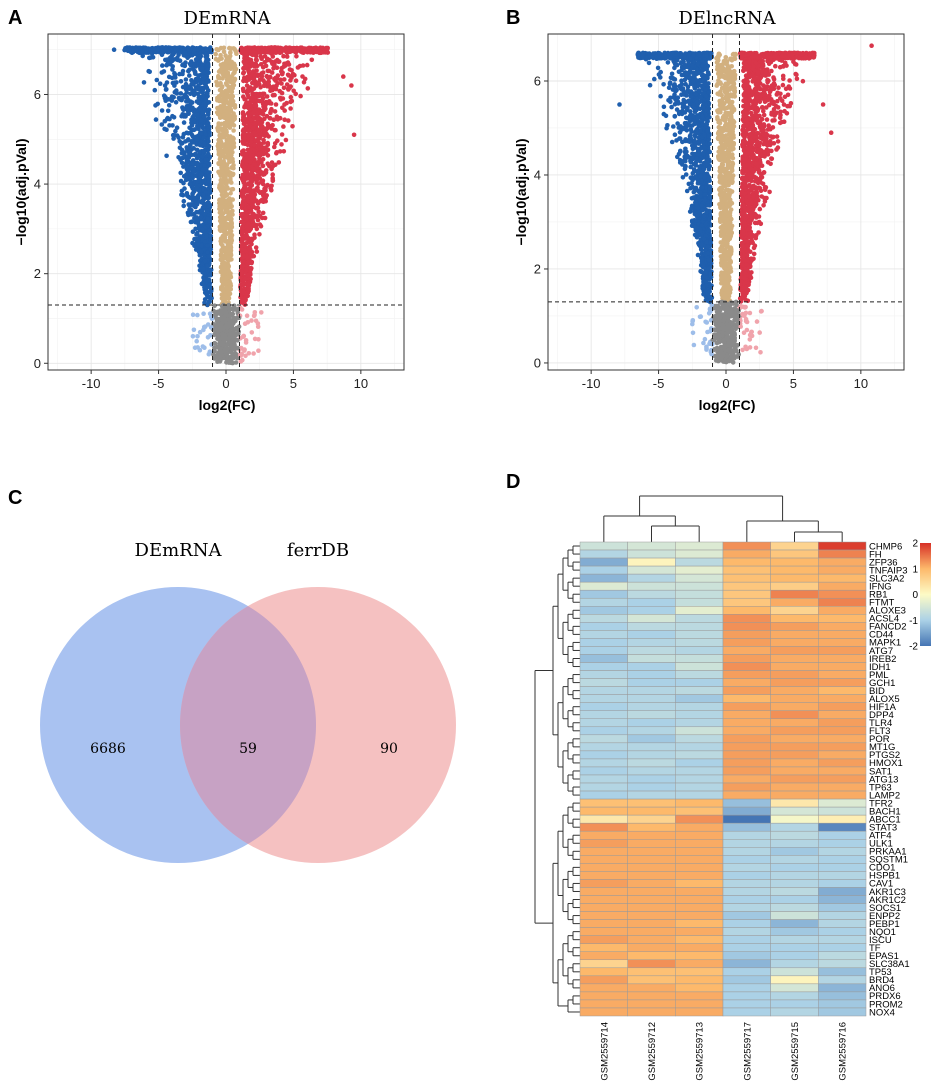 This screenshot has height=1081, width=941. What do you see at coordinates (227, 405) in the screenshot?
I see `x-axis-title: log2(FC)` at bounding box center [227, 405].